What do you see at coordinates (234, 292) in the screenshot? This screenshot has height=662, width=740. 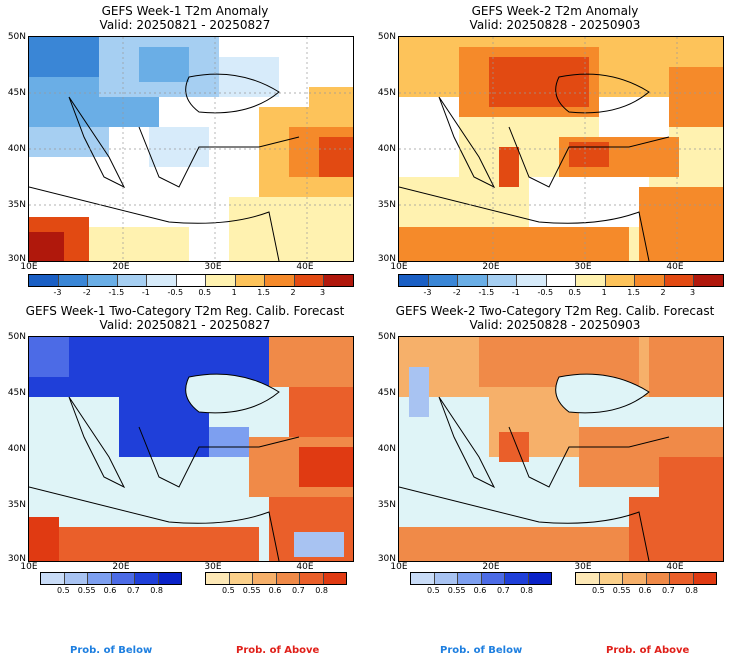 I see `colorbar-label: 1` at bounding box center [234, 292].